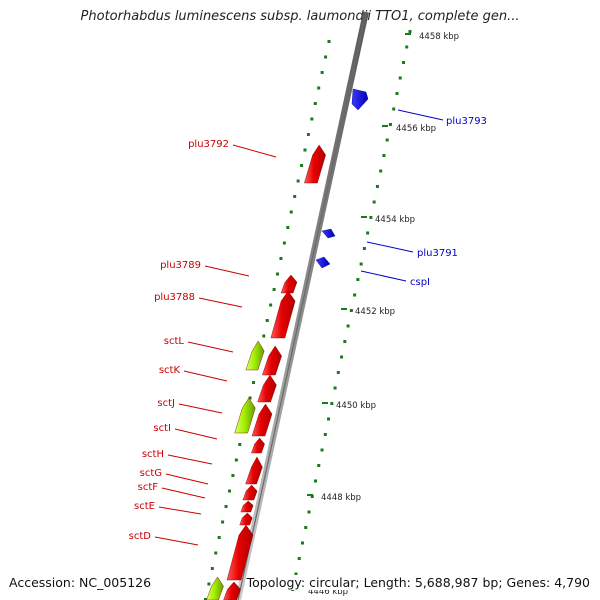 The width and height of the screenshot is (600, 600). Describe the element at coordinates (166, 403) in the screenshot. I see `label-sctJ: sctJ` at that location.